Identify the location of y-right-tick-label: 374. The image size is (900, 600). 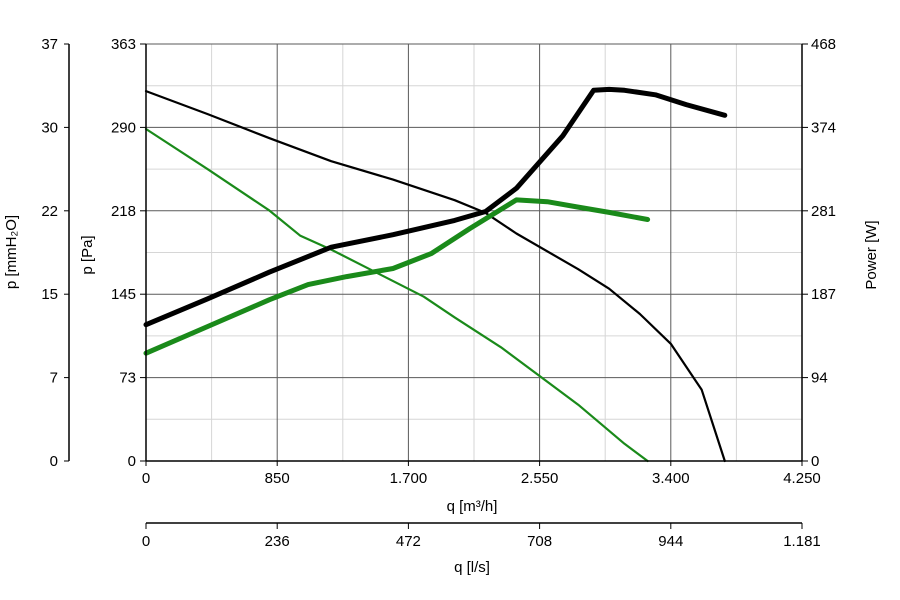
(823, 127).